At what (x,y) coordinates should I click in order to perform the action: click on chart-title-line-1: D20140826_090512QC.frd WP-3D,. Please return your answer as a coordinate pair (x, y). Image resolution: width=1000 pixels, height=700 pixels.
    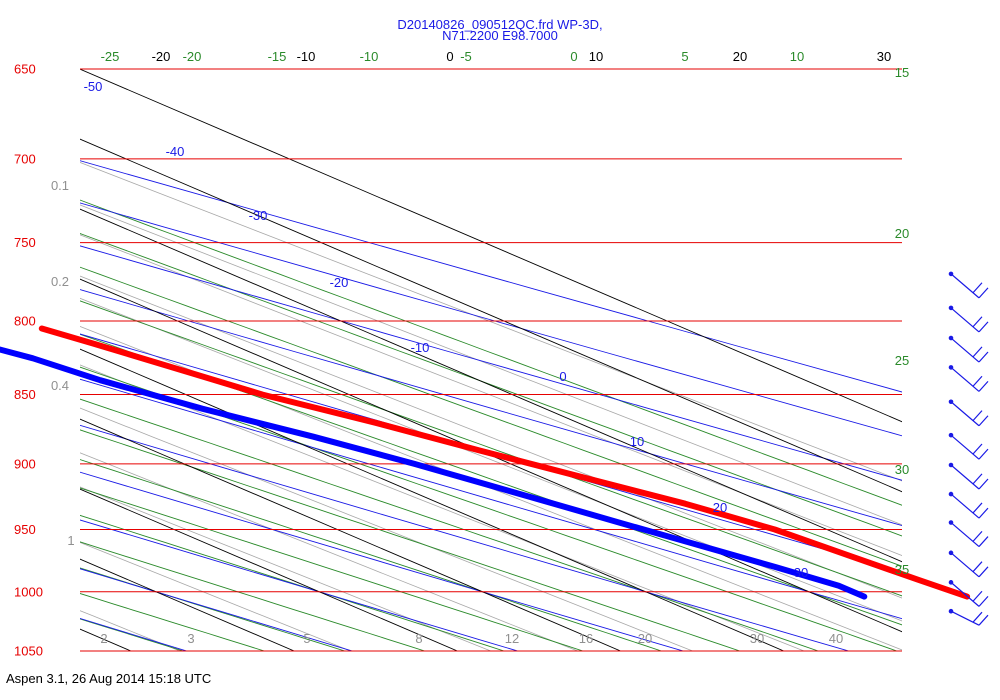
    Looking at the image, I should click on (500, 24).